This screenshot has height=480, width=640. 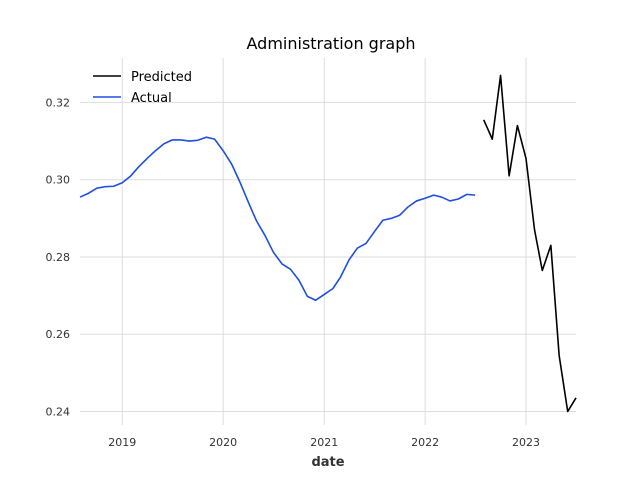 What do you see at coordinates (151, 98) in the screenshot?
I see `legend-label-actual: Actual` at bounding box center [151, 98].